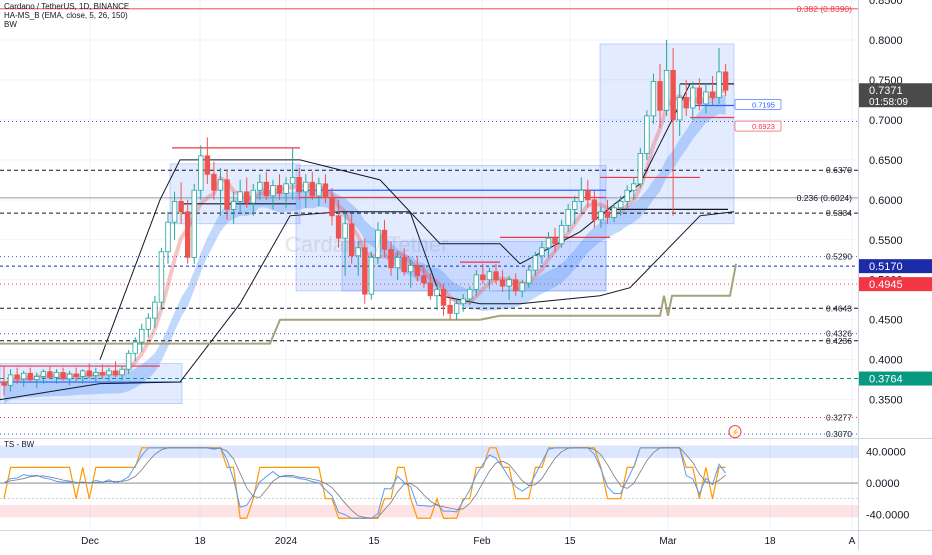  I want to click on osc-signal-line, so click(364, 483).